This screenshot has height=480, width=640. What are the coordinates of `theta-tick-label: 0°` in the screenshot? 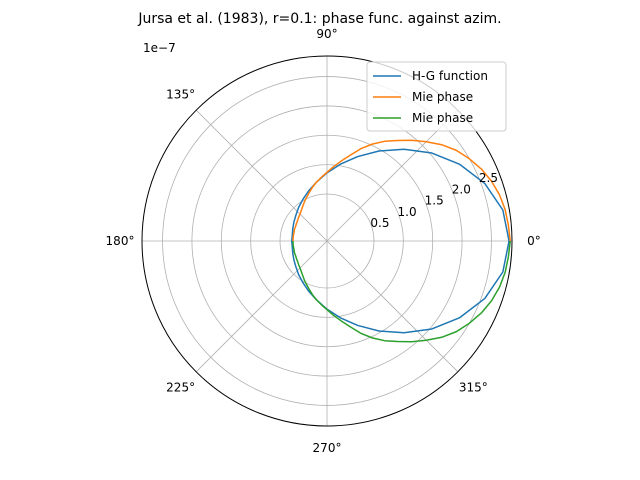 It's located at (534, 241).